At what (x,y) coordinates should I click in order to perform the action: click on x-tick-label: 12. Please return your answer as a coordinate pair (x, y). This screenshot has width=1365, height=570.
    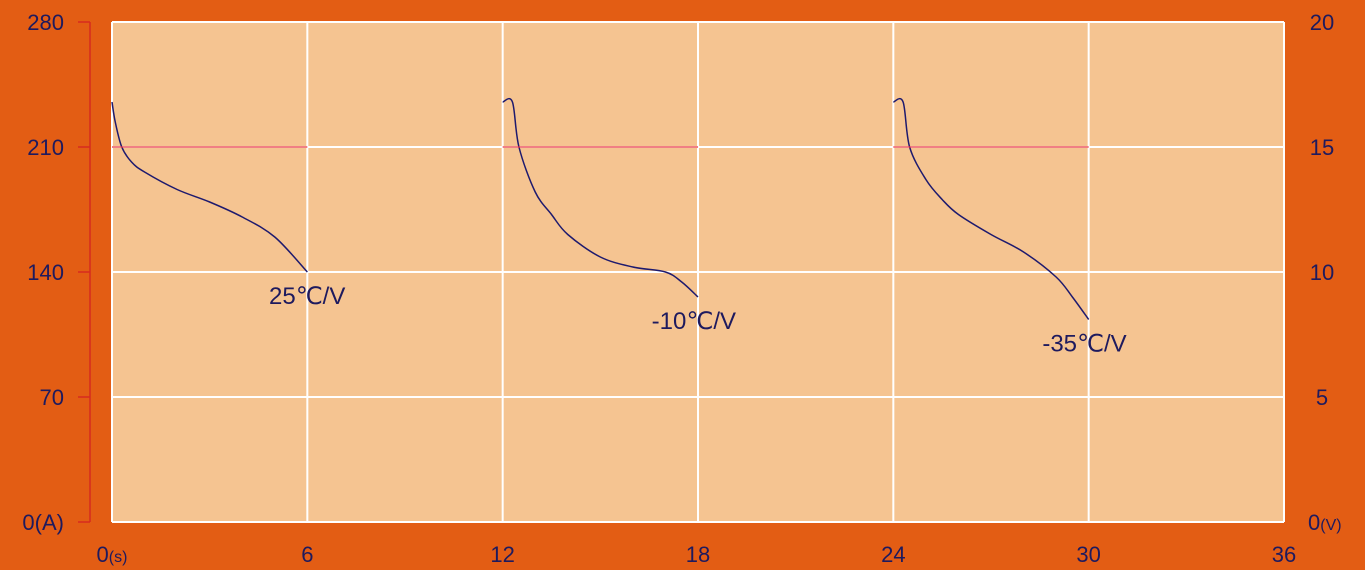
    Looking at the image, I should click on (502, 554).